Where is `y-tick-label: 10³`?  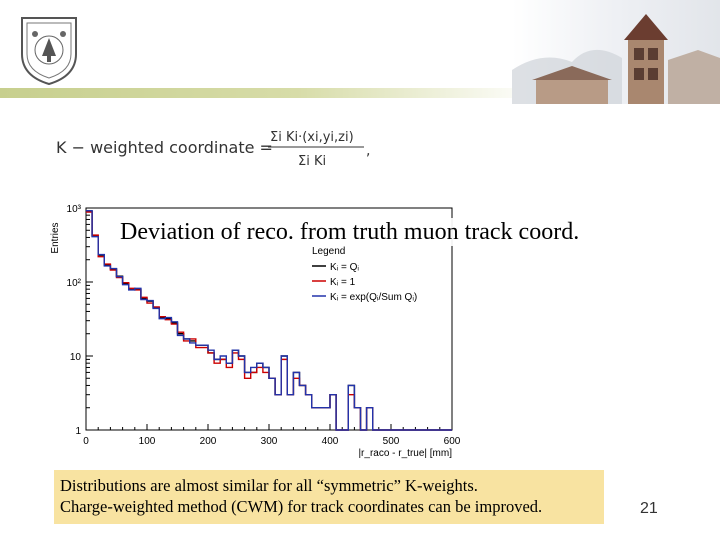
y-tick-label: 10³ is located at coordinates (74, 209).